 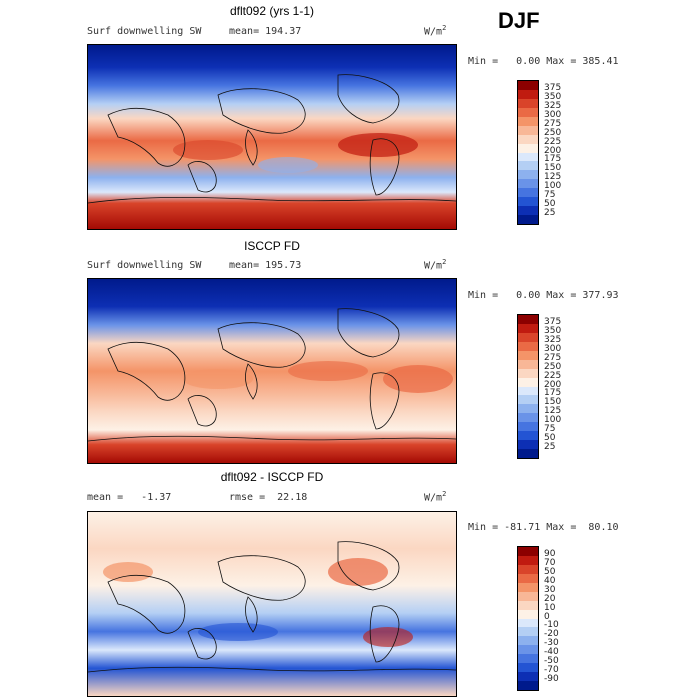 I want to click on colorbar-tick-label: -10, so click(x=551, y=625).